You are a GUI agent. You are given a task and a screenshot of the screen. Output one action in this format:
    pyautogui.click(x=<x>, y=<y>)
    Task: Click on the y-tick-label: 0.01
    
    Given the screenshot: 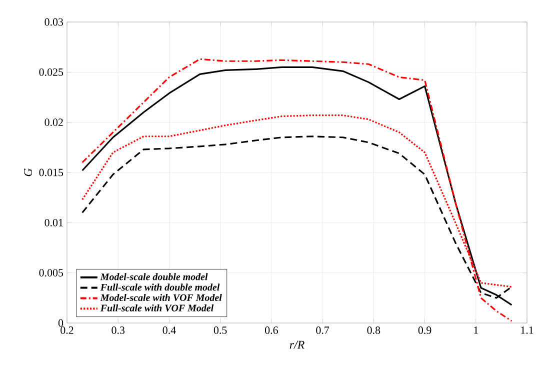 What is the action you would take?
    pyautogui.click(x=53, y=222)
    